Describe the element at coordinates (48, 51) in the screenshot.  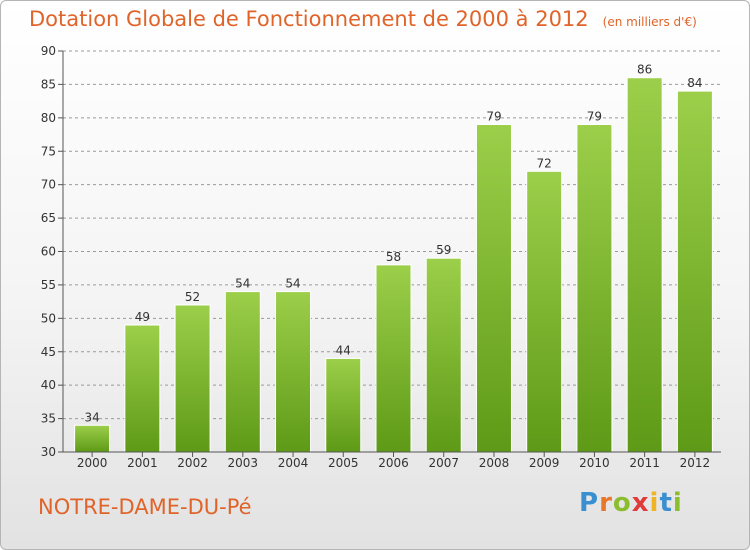
I see `y-tick-label: 90` at that location.